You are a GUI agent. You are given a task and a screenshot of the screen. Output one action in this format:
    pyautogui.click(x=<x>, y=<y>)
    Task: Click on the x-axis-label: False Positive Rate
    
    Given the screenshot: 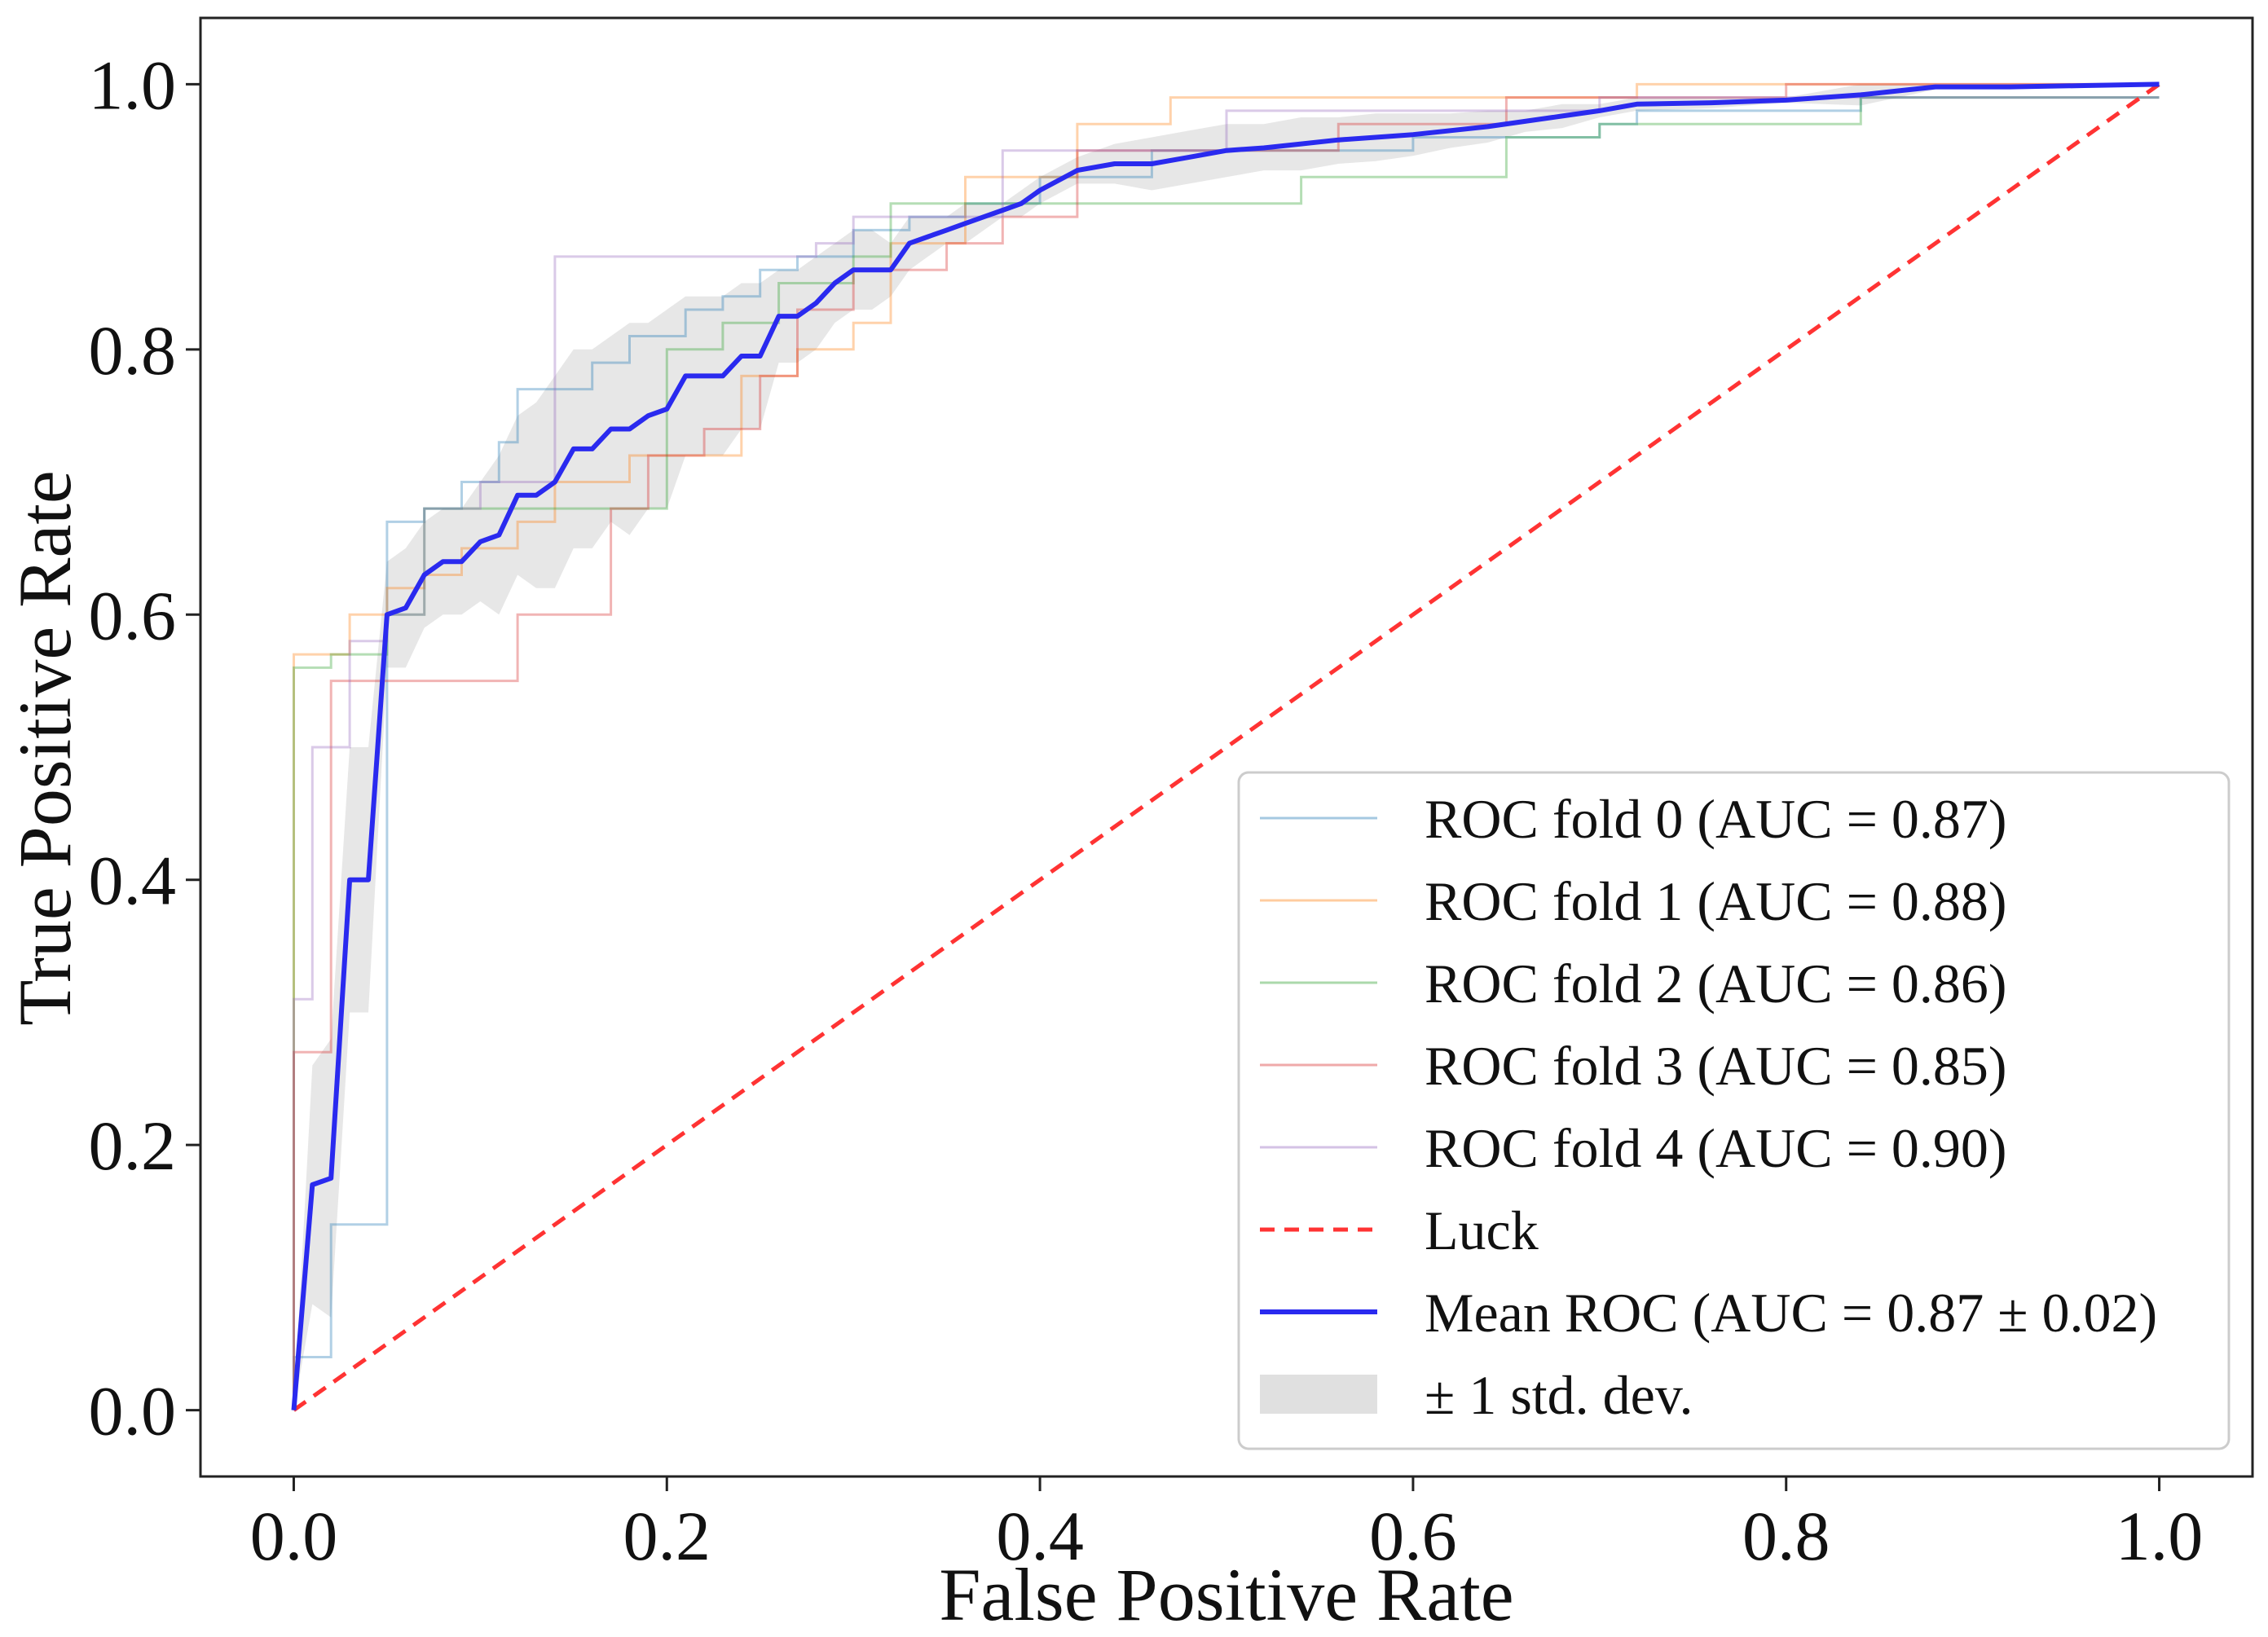 What is the action you would take?
    pyautogui.click(x=1226, y=1595)
    